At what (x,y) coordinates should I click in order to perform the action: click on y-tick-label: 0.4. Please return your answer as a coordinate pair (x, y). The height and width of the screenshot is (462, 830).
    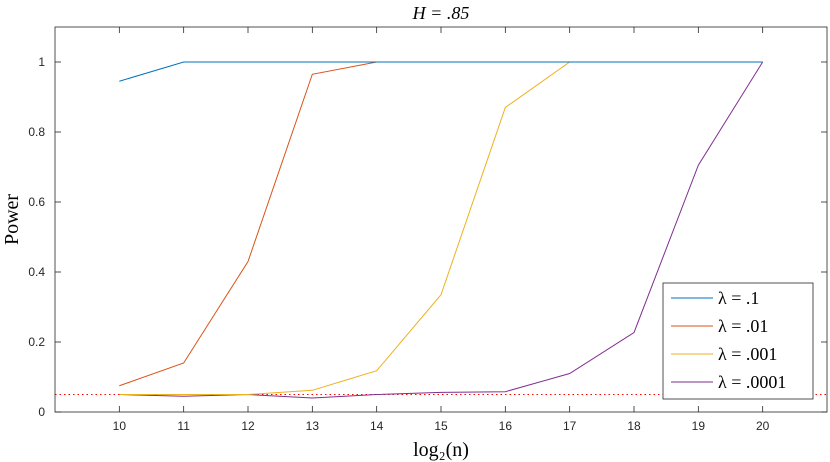
    Looking at the image, I should click on (36, 272).